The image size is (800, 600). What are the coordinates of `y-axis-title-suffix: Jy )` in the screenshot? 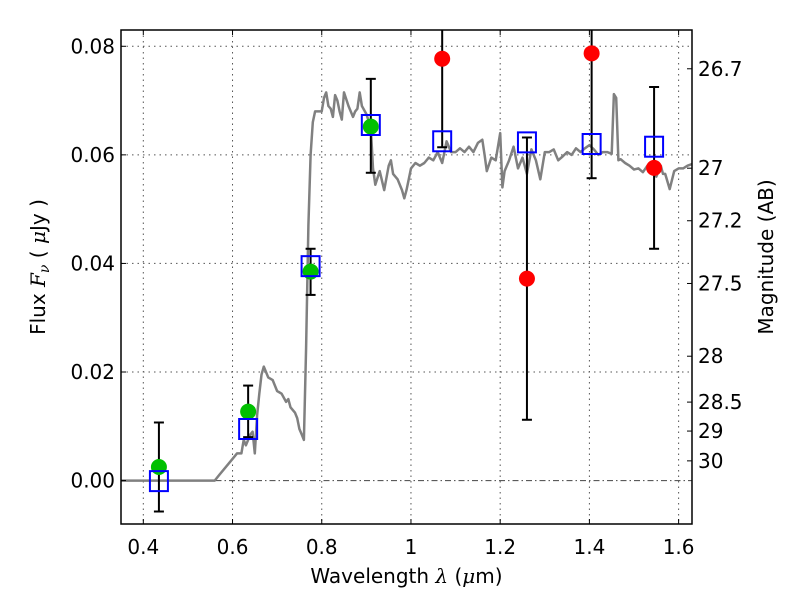 It's located at (38, 216).